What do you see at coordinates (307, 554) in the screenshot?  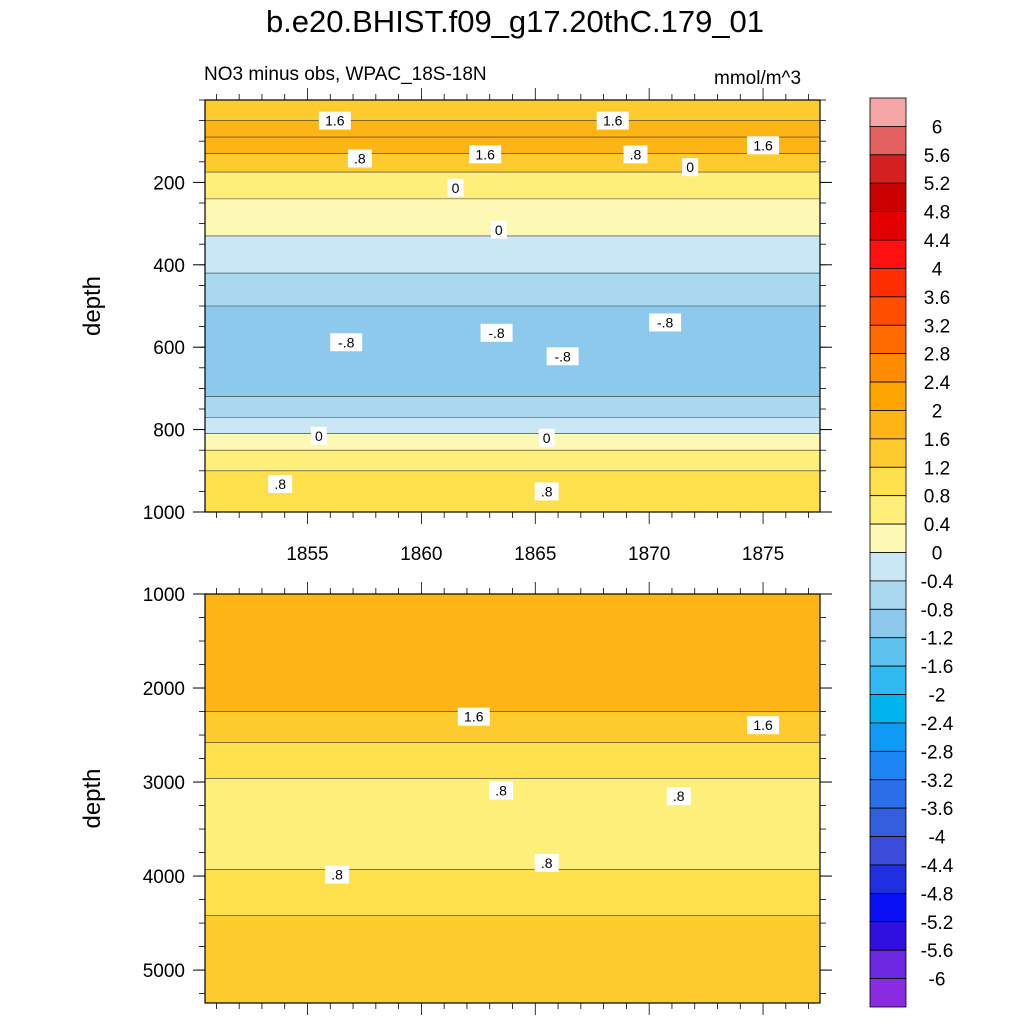 I see `x-tick-label: 1855` at bounding box center [307, 554].